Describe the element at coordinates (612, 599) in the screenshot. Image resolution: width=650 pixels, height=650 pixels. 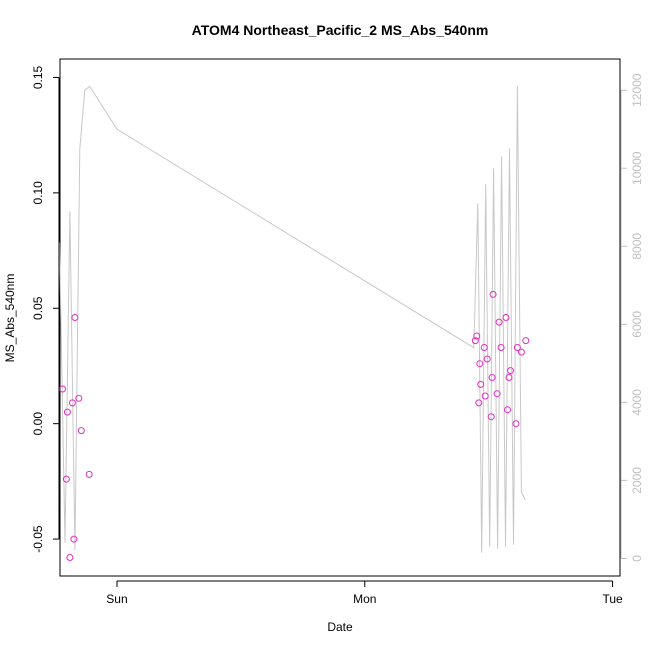
I see `x-tick-label: Tue` at that location.